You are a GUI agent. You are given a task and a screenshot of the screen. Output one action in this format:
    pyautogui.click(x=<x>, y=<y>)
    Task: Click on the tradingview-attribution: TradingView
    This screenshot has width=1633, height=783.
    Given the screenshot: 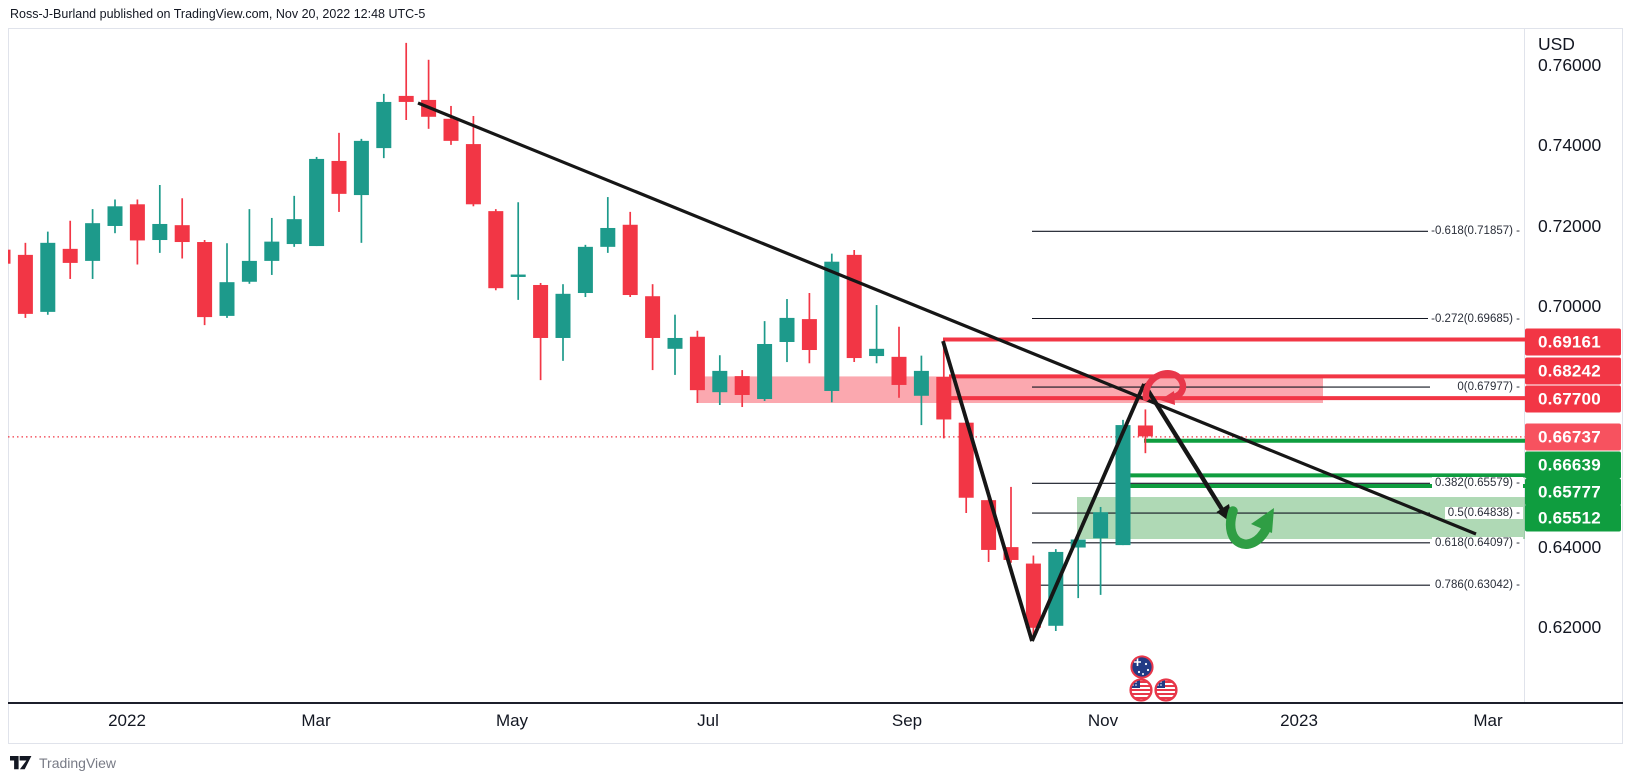 What is the action you would take?
    pyautogui.click(x=63, y=763)
    